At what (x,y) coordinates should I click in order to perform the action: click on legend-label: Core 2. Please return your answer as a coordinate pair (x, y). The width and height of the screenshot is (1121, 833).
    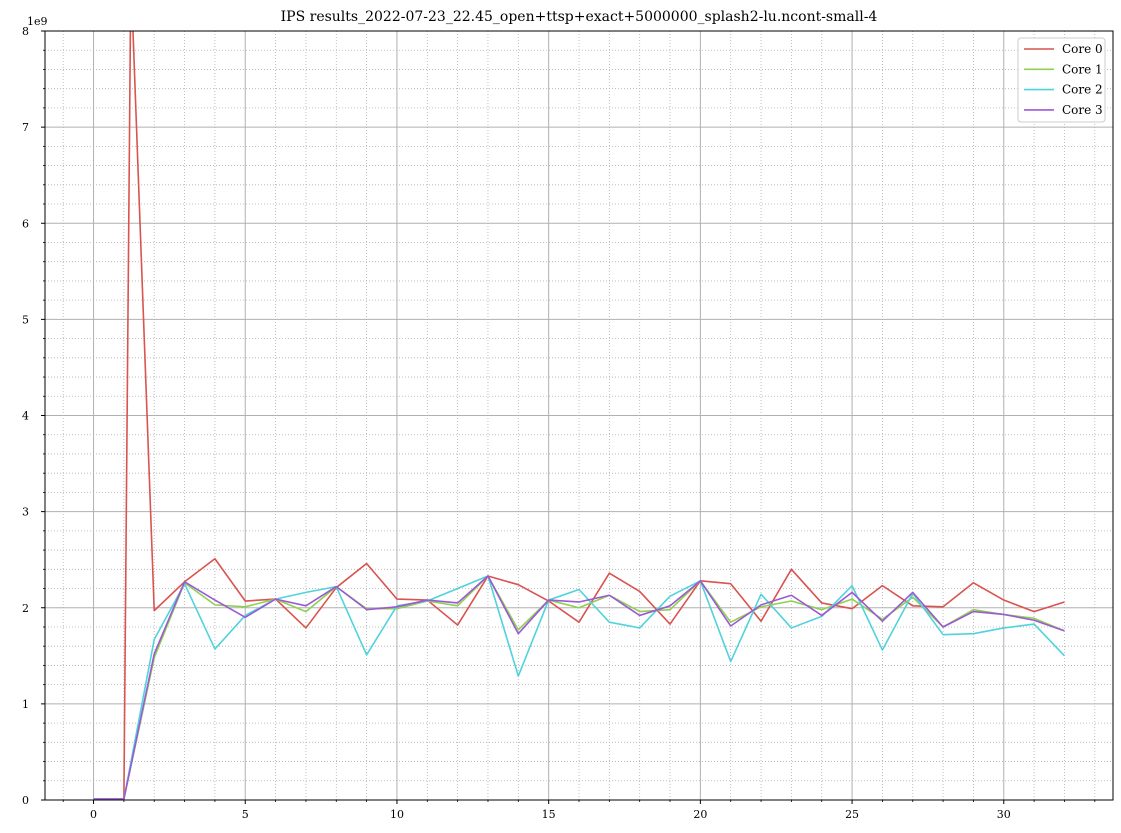
    Looking at the image, I should click on (1082, 90).